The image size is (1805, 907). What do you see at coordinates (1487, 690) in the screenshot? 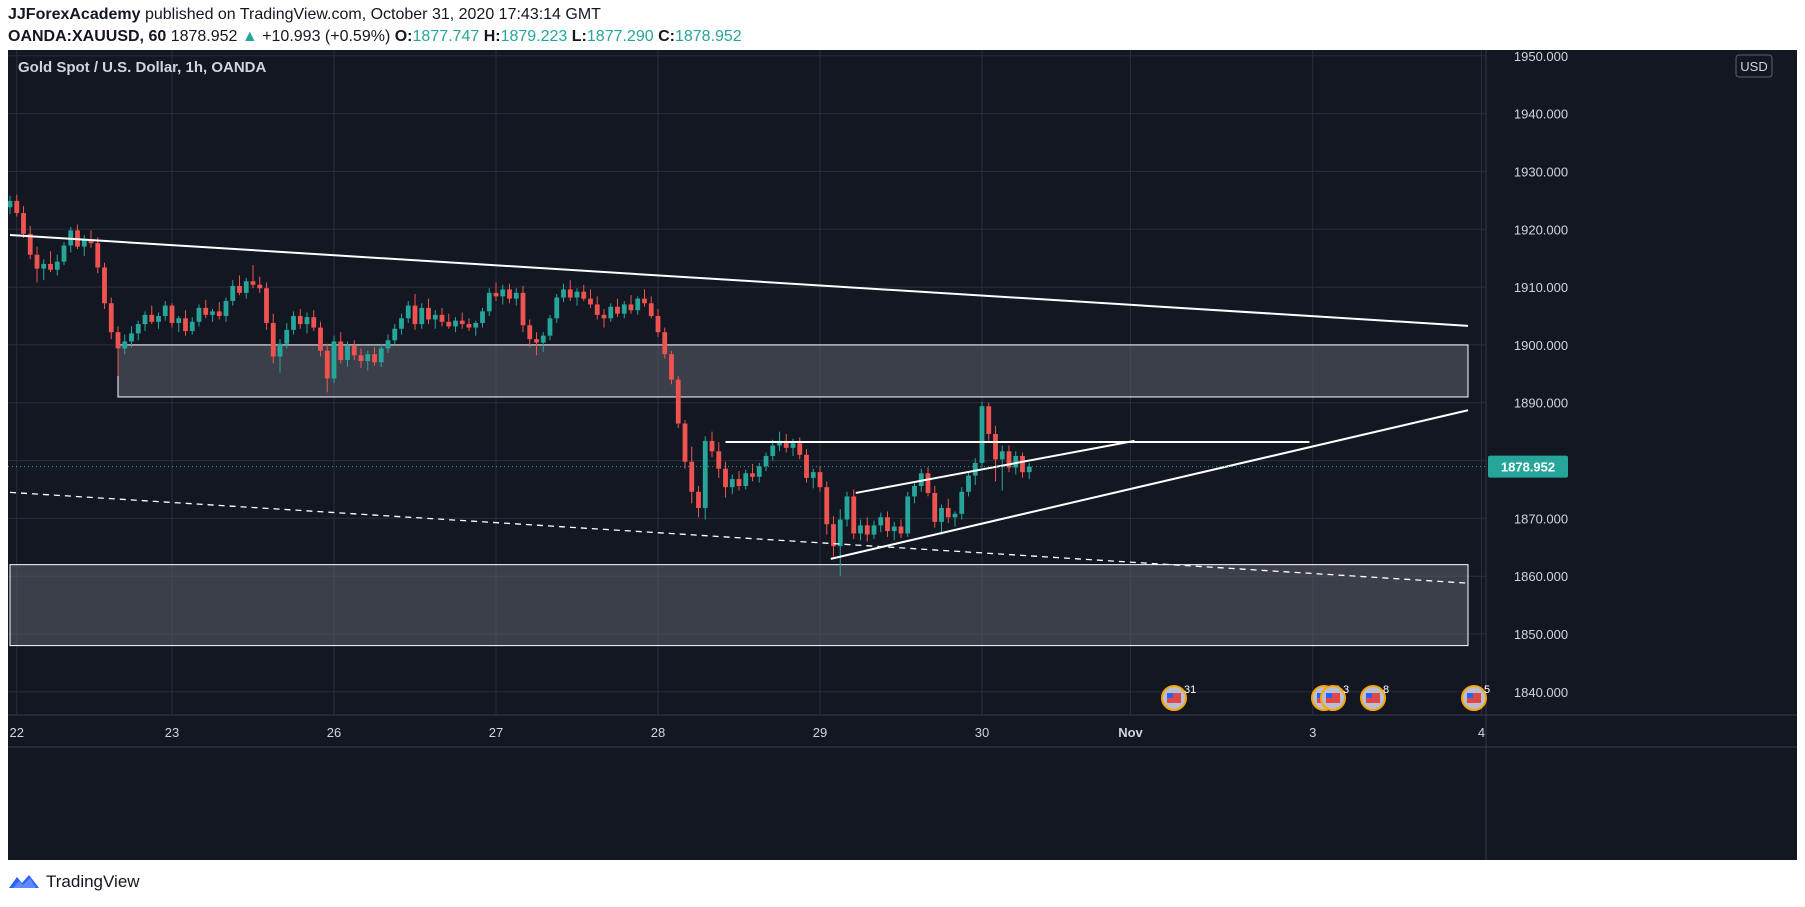
I see `event-count: 5` at bounding box center [1487, 690].